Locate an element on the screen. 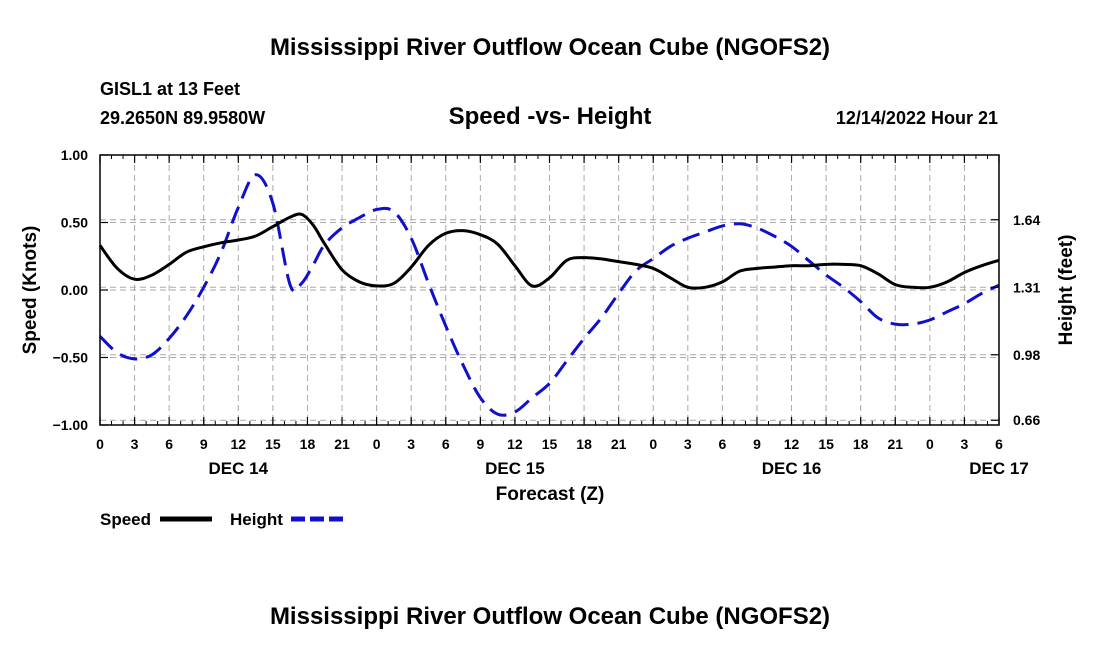  y-right-tick-label: 0.66 is located at coordinates (1026, 420).